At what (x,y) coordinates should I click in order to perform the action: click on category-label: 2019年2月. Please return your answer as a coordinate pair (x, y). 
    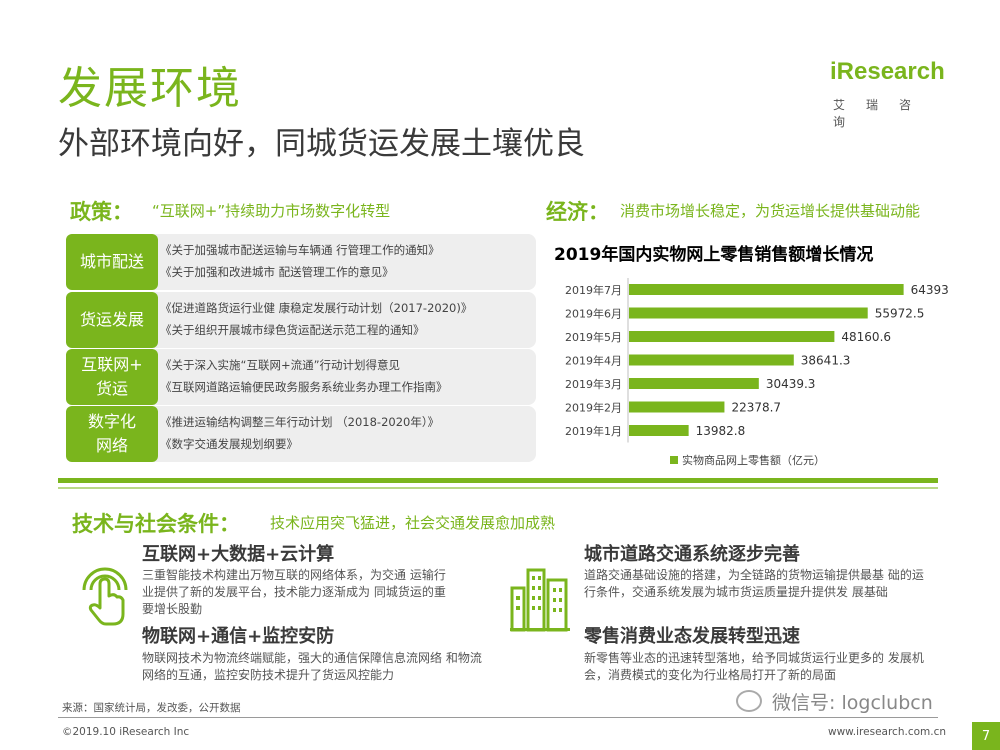
    Looking at the image, I should click on (593, 408).